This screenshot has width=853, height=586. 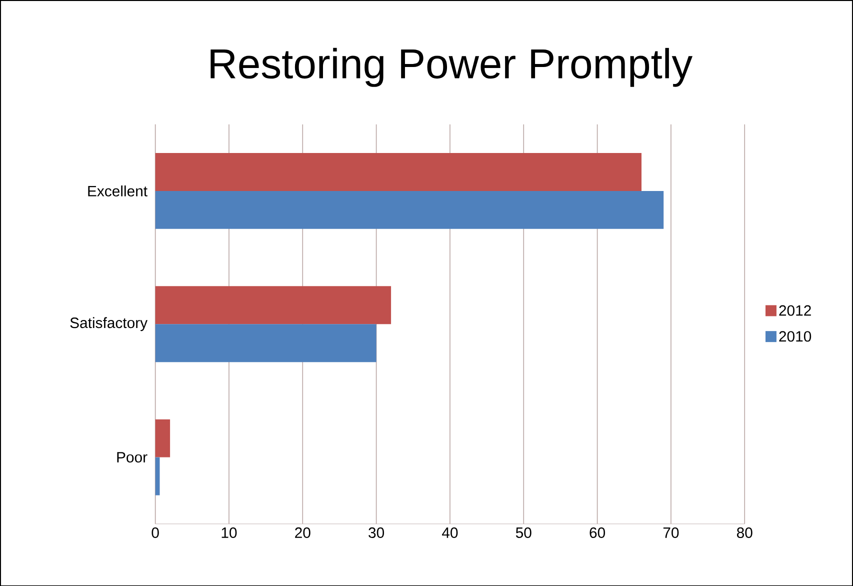 I want to click on chart-title: Restoring Power Promptly, so click(x=451, y=67).